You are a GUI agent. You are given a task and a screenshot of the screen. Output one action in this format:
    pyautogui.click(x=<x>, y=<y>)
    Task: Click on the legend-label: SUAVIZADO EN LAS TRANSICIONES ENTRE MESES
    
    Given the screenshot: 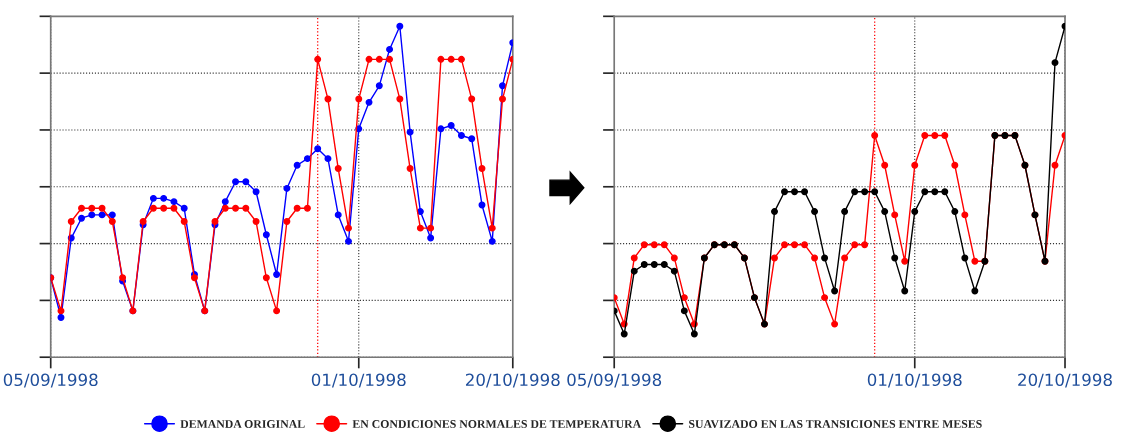 What is the action you would take?
    pyautogui.click(x=835, y=424)
    